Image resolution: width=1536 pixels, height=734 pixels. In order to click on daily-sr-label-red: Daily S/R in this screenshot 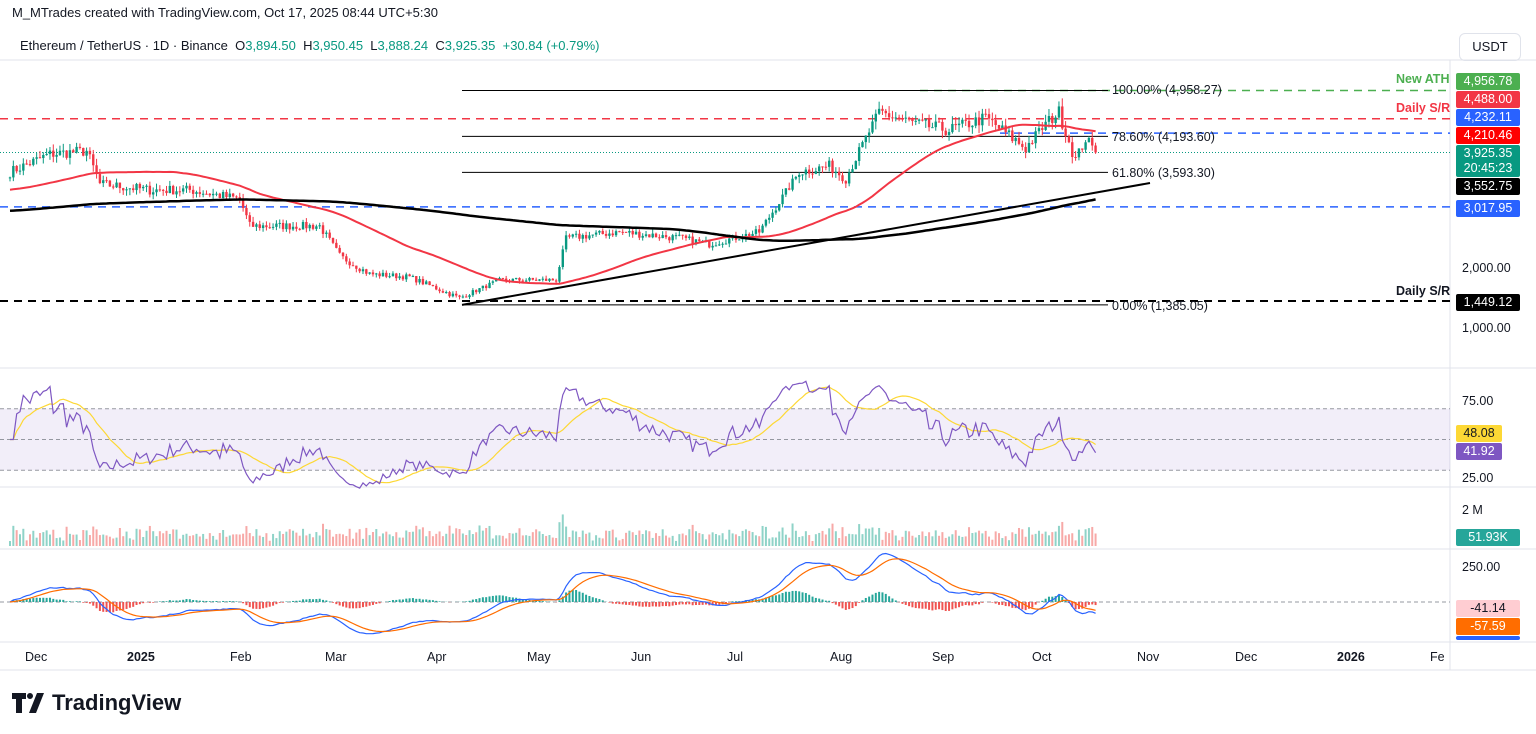, I will do `click(1423, 108)`.